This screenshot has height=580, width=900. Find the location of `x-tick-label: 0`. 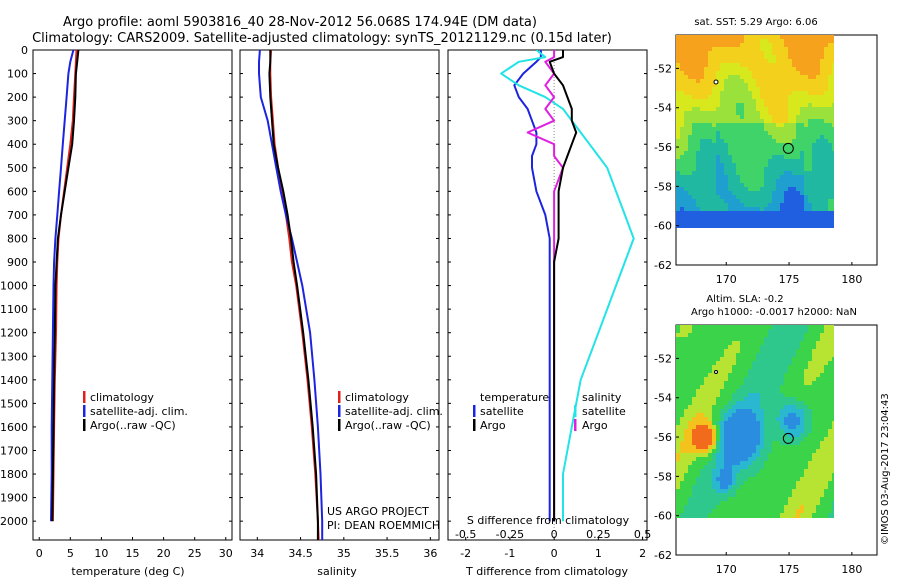

x-tick-label: 0 is located at coordinates (554, 553).